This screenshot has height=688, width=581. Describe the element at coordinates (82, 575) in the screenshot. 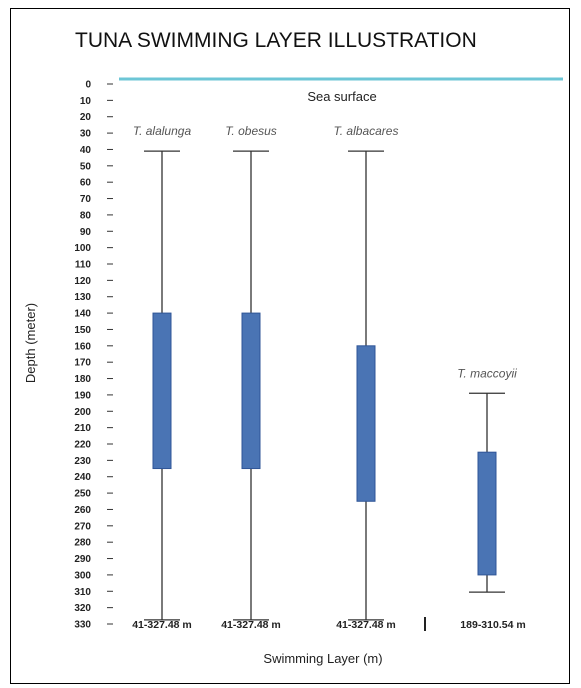

I see `y-tick-label: 300` at that location.